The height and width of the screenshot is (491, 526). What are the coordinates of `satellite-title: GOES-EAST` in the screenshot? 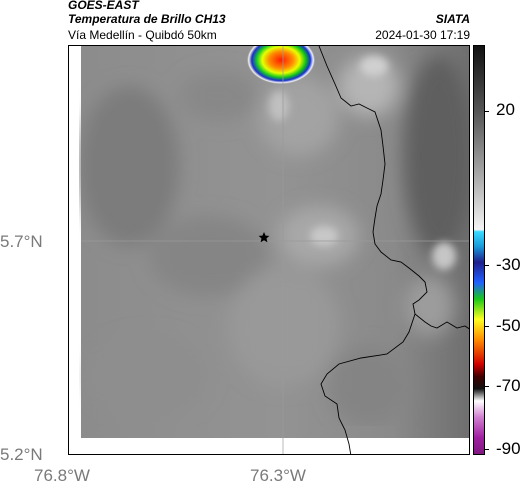 It's located at (103, 6).